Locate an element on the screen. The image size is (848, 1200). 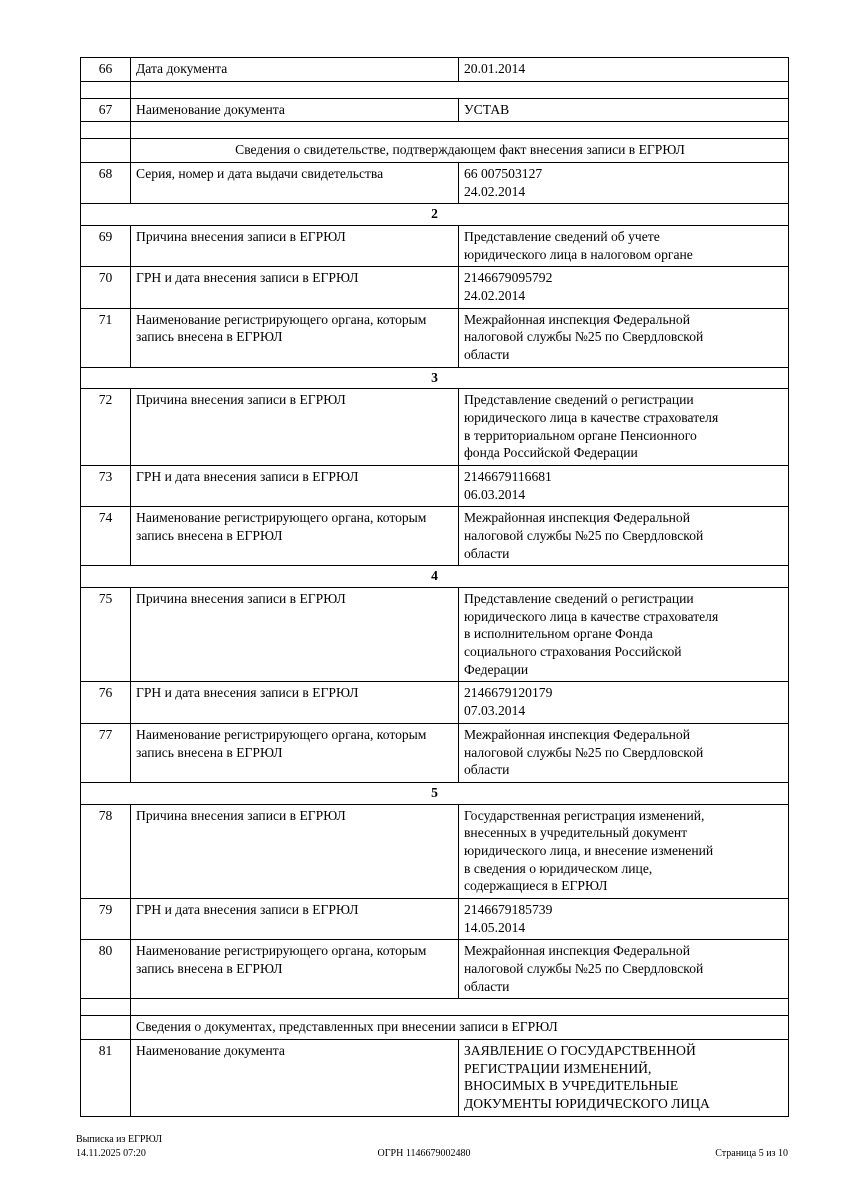
row-value-line: ЗАЯВЛЕНИЕ О ГОСУДАРСТВЕННОЙ is located at coordinates (580, 1050).